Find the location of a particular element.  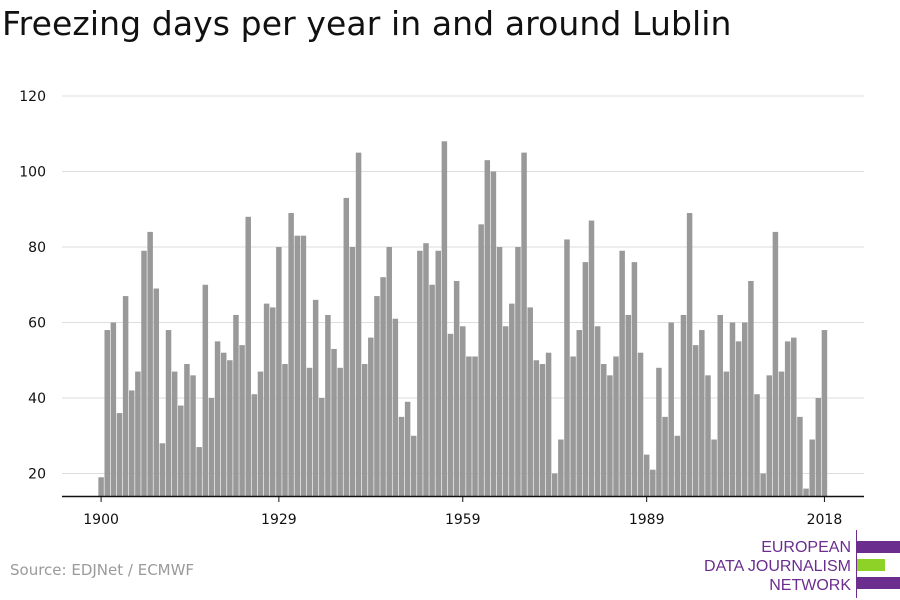

bar-1957 is located at coordinates (450, 414).